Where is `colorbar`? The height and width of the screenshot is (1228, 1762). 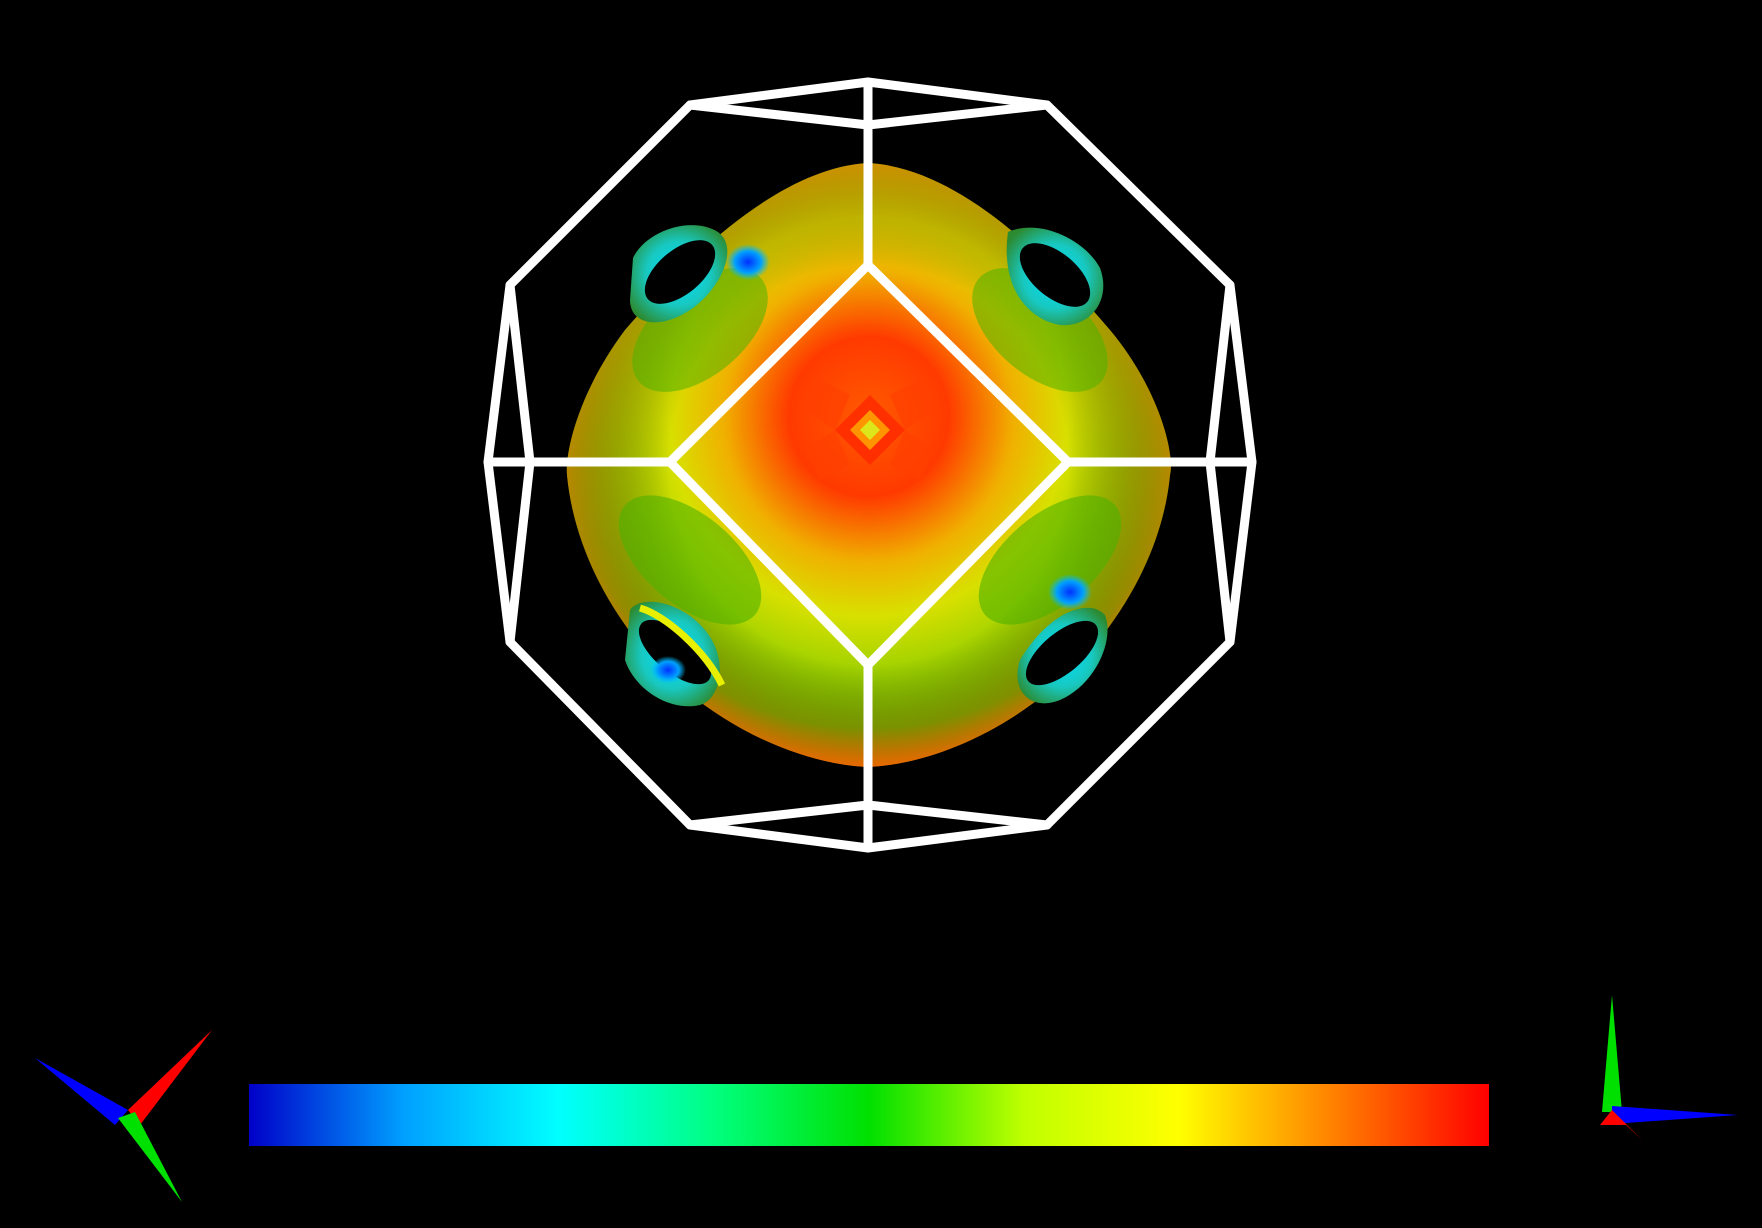
colorbar is located at coordinates (869, 1115).